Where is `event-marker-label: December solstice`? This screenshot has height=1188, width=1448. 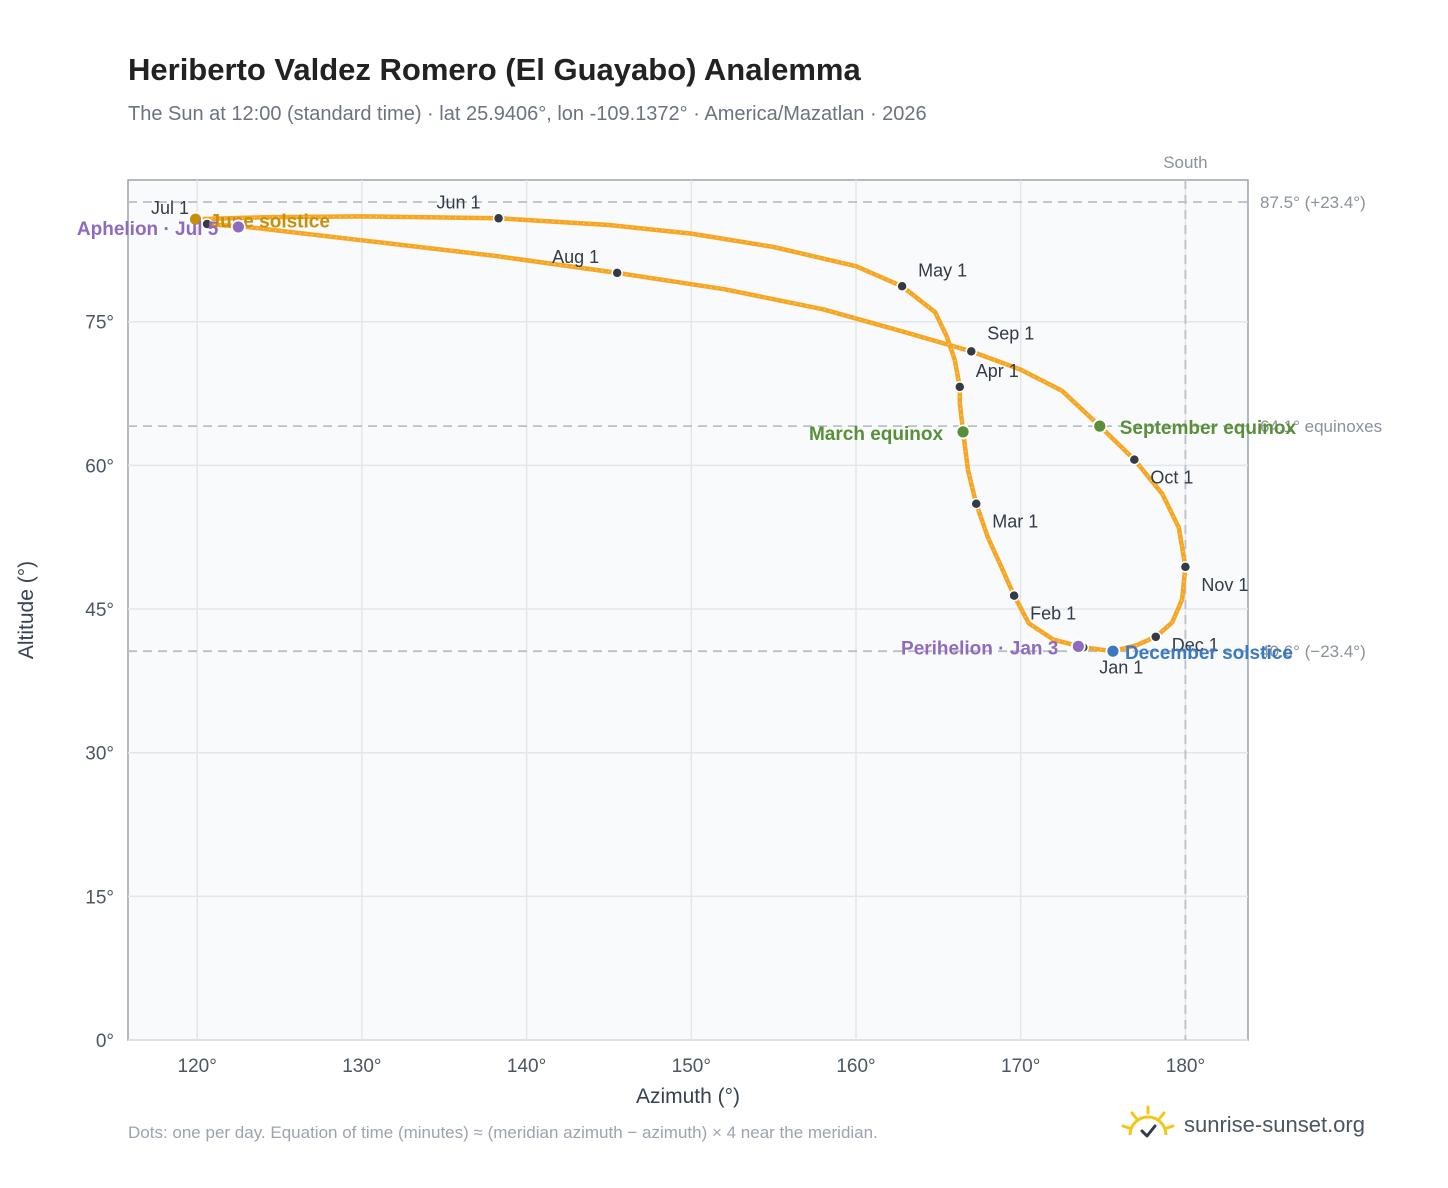
event-marker-label: December solstice is located at coordinates (1209, 653).